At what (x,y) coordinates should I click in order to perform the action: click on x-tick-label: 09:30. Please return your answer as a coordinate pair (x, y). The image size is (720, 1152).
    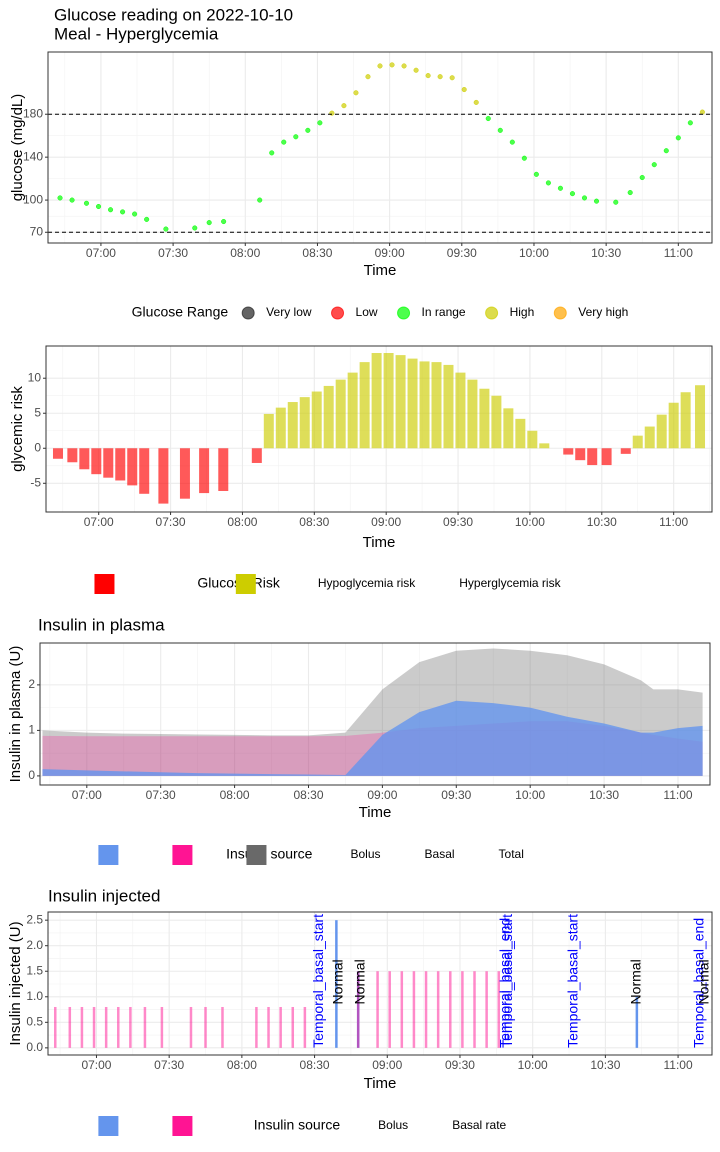
    Looking at the image, I should click on (458, 522).